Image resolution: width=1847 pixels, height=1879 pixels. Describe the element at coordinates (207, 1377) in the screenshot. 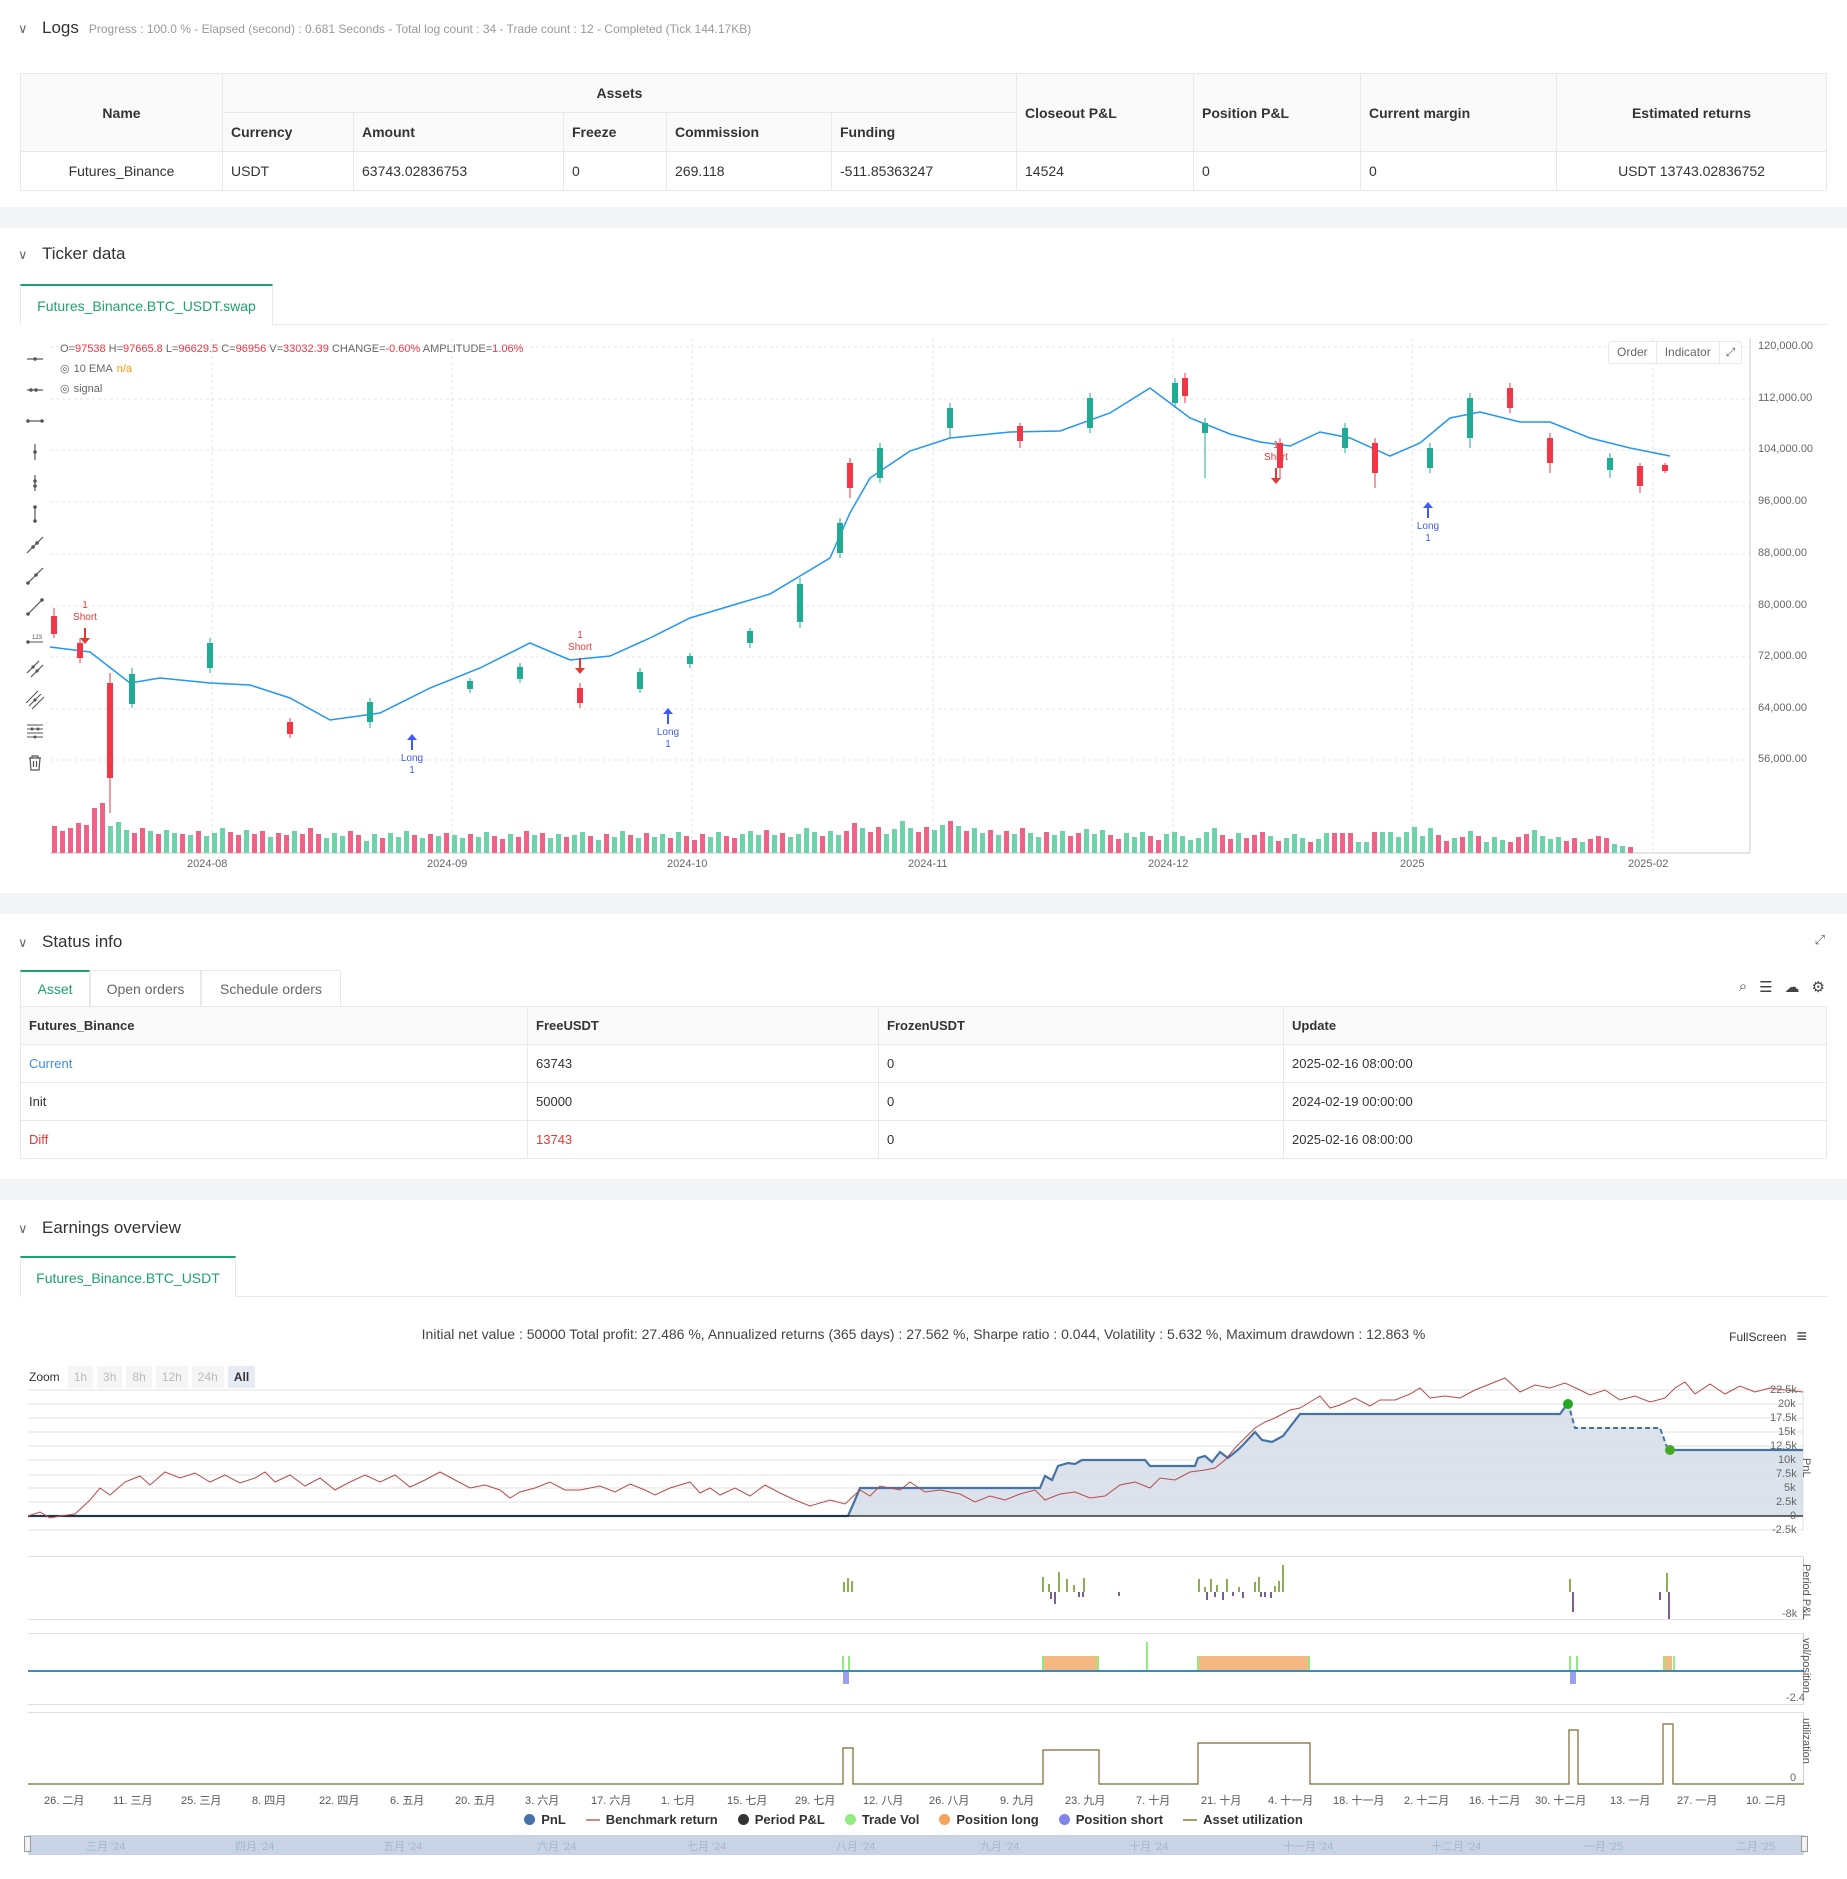

I see `zoom-24h: 24h` at that location.